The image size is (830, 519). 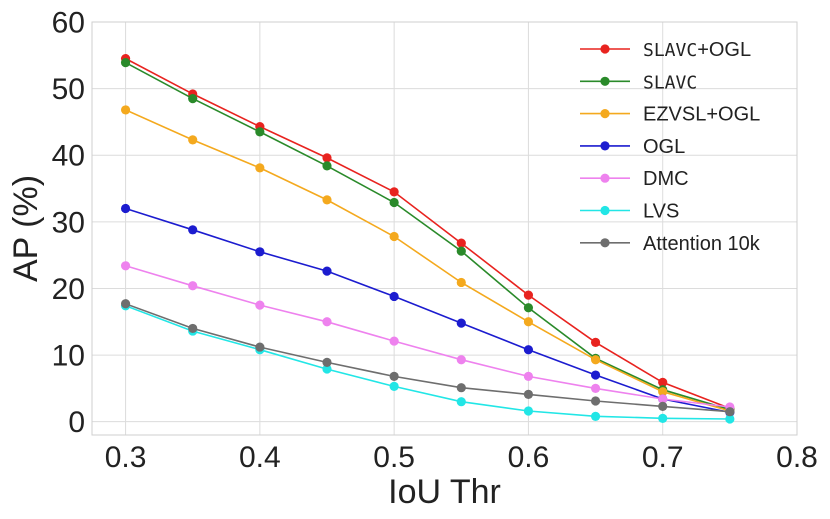 I want to click on y-axis-label: AP (%), so click(x=26, y=228).